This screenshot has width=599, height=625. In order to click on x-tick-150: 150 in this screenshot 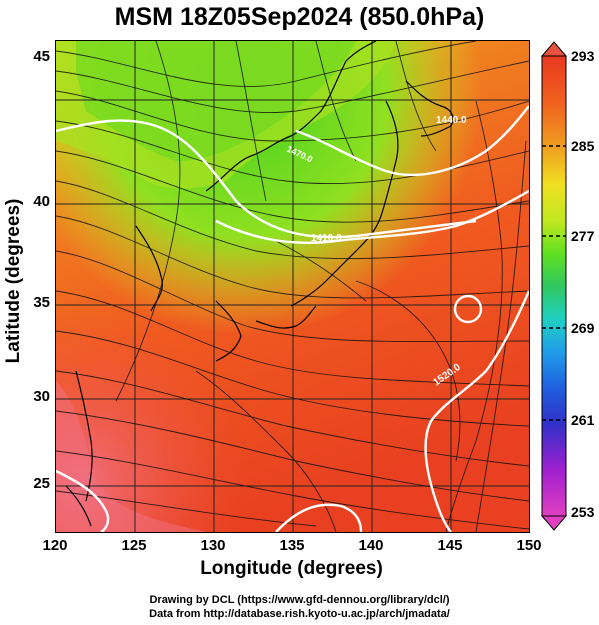, I will do `click(529, 545)`.